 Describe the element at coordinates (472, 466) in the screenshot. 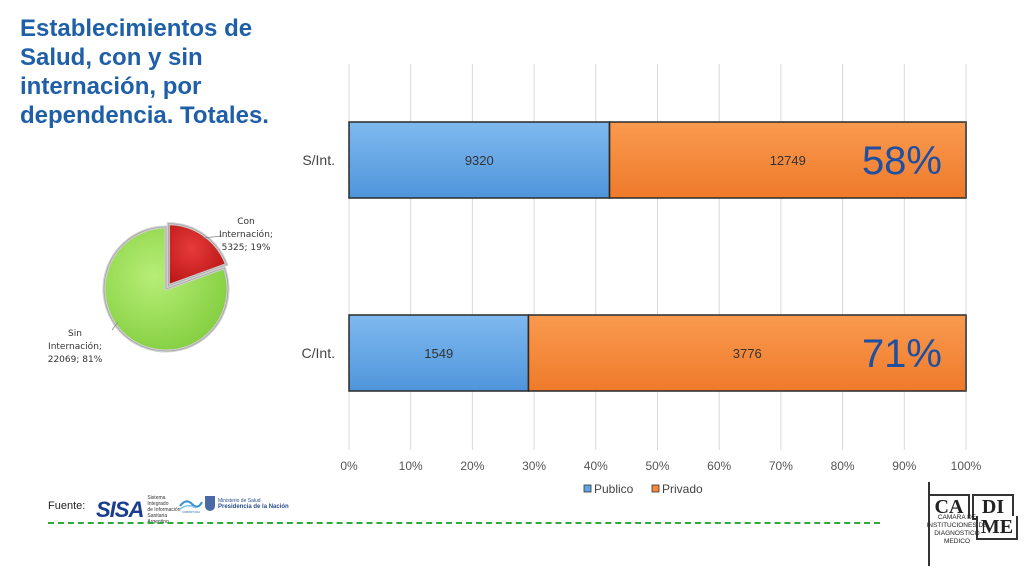

I see `x-tick-label: 20%` at that location.